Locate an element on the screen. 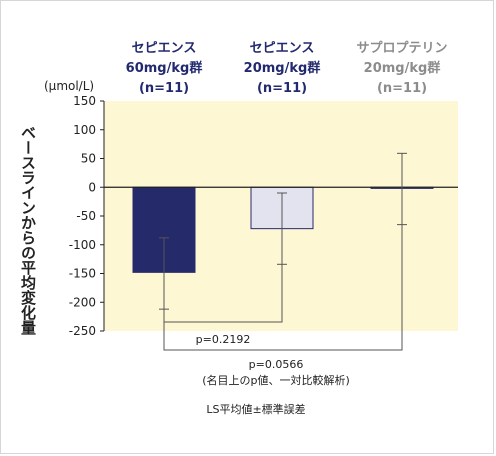  y-tick-label: 100 is located at coordinates (84, 130).